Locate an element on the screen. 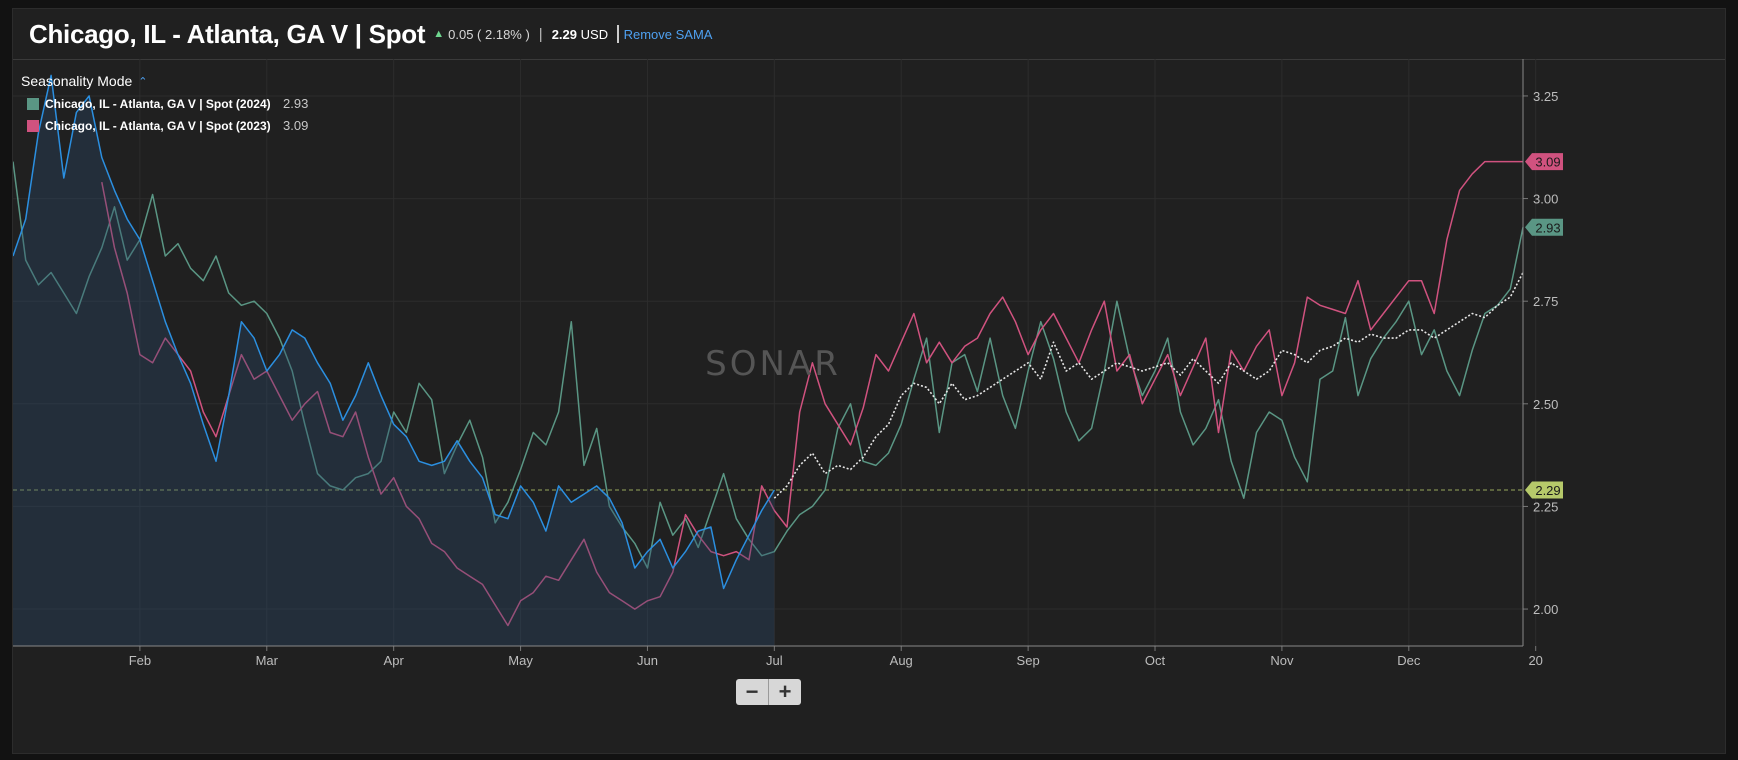 The image size is (1738, 760). up-arrow-icon: ▲ is located at coordinates (439, 34).